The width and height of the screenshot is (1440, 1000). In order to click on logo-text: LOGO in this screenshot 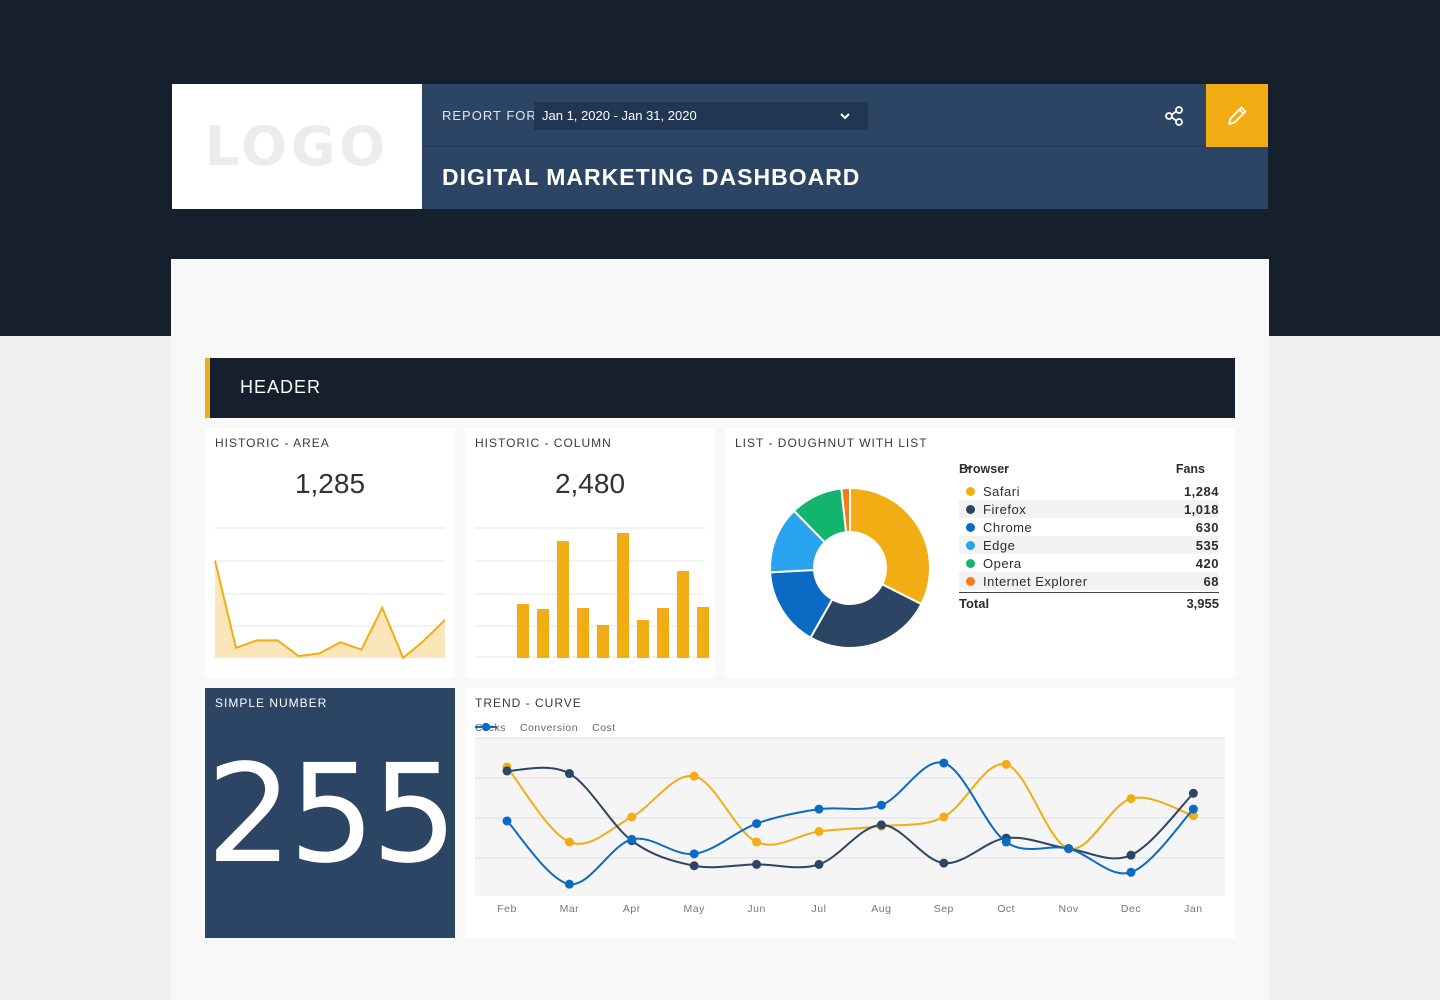, I will do `click(297, 146)`.